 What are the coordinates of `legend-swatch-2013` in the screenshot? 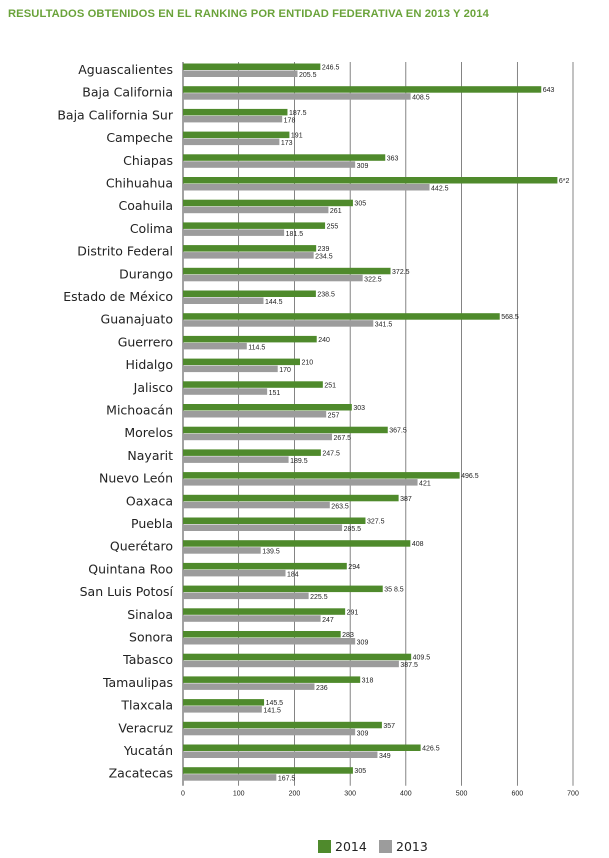 It's located at (385, 846).